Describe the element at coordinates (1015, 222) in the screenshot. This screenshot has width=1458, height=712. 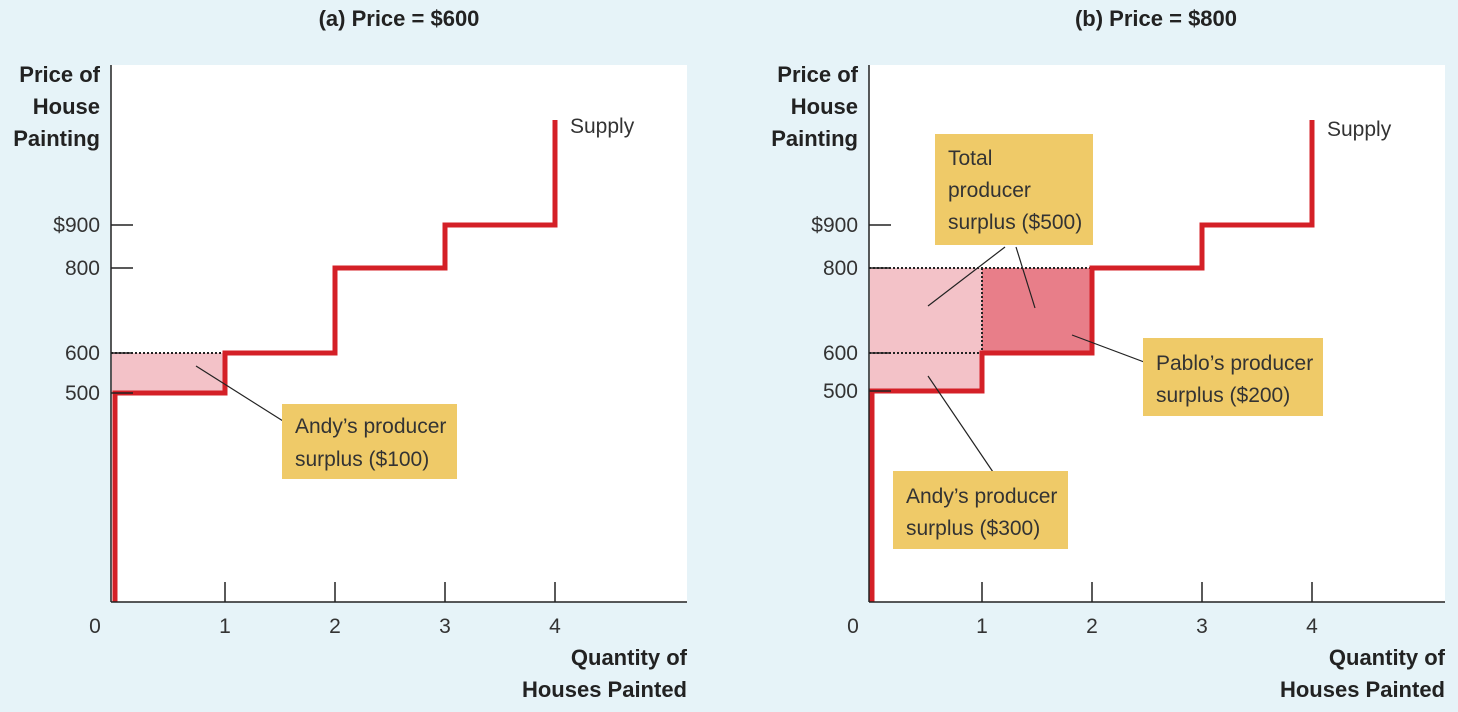
I see `callout-1-text-3: surplus ($500)` at that location.